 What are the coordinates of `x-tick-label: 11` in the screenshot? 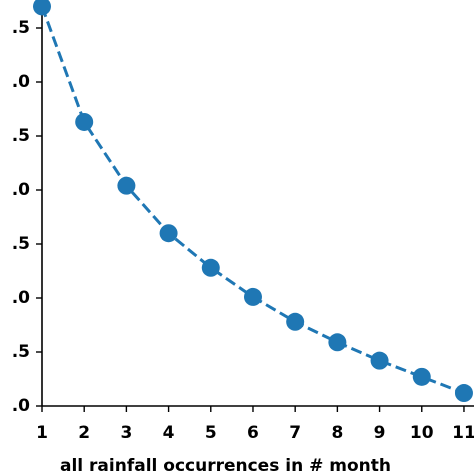 It's located at (463, 433).